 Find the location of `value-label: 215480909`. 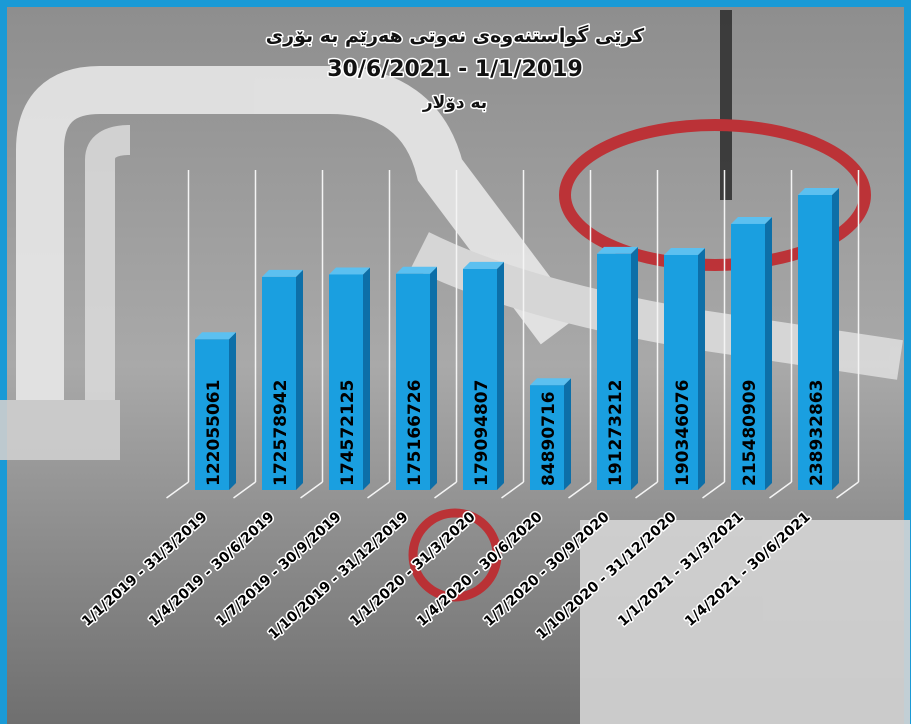

value-label: 215480909 is located at coordinates (750, 433).